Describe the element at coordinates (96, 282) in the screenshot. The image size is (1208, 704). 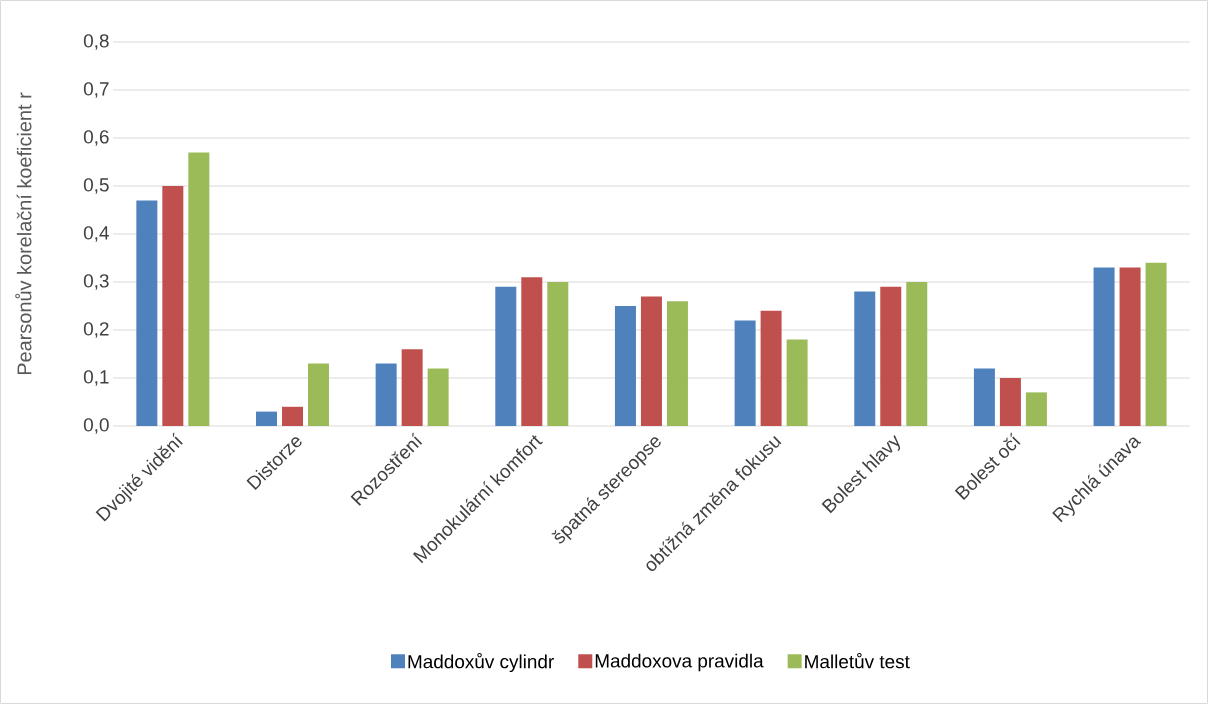
I see `y-tick-label: 0,3` at that location.